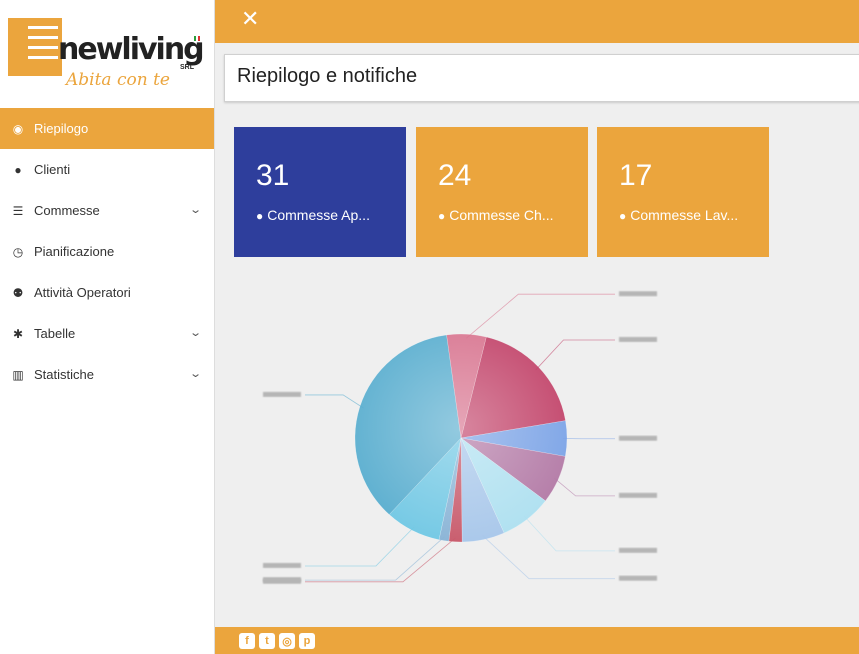 The height and width of the screenshot is (654, 859). Describe the element at coordinates (55, 333) in the screenshot. I see `sidebar-item-label: Tabelle` at that location.